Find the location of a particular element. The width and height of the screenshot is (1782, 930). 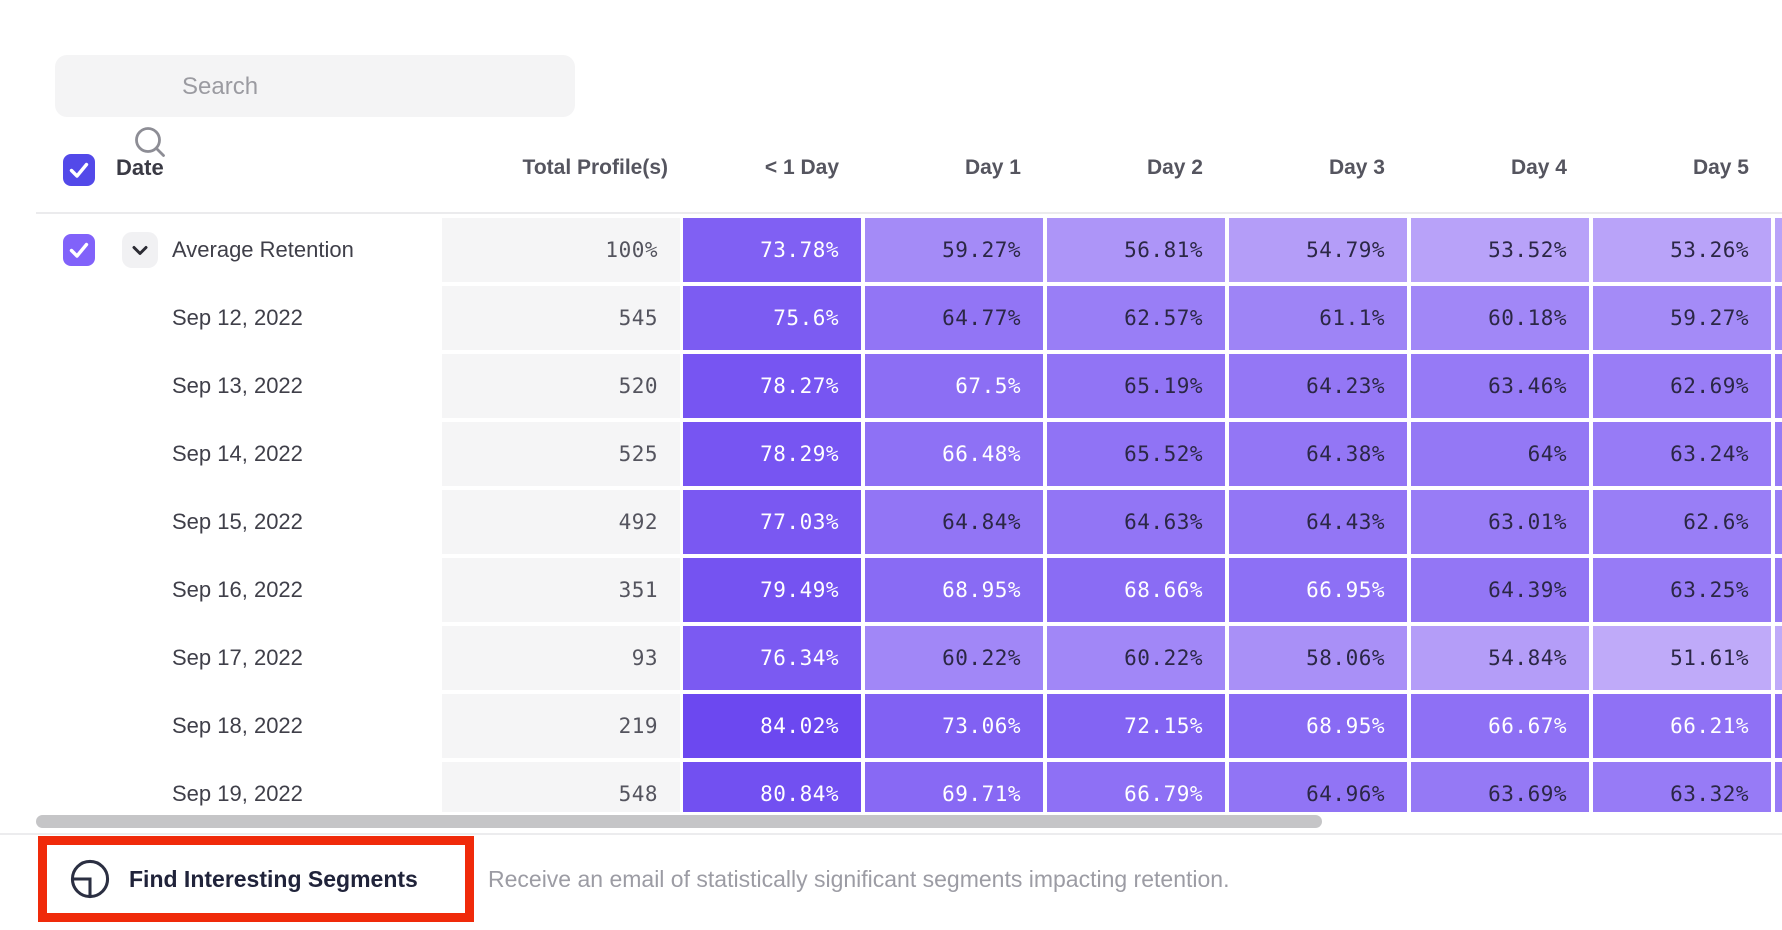

column-header-day-3: Day 3 is located at coordinates (1356, 167).